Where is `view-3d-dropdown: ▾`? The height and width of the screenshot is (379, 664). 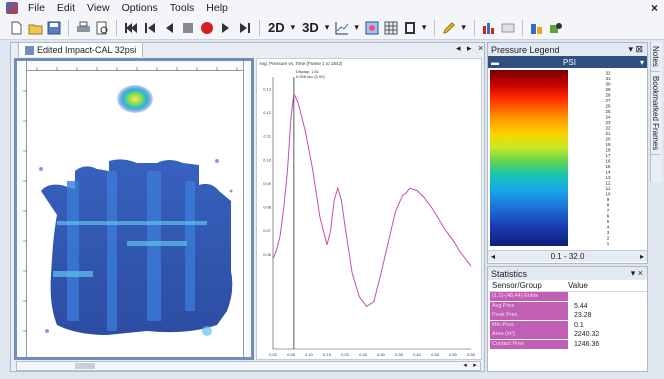 view-3d-dropdown: ▾ is located at coordinates (327, 27).